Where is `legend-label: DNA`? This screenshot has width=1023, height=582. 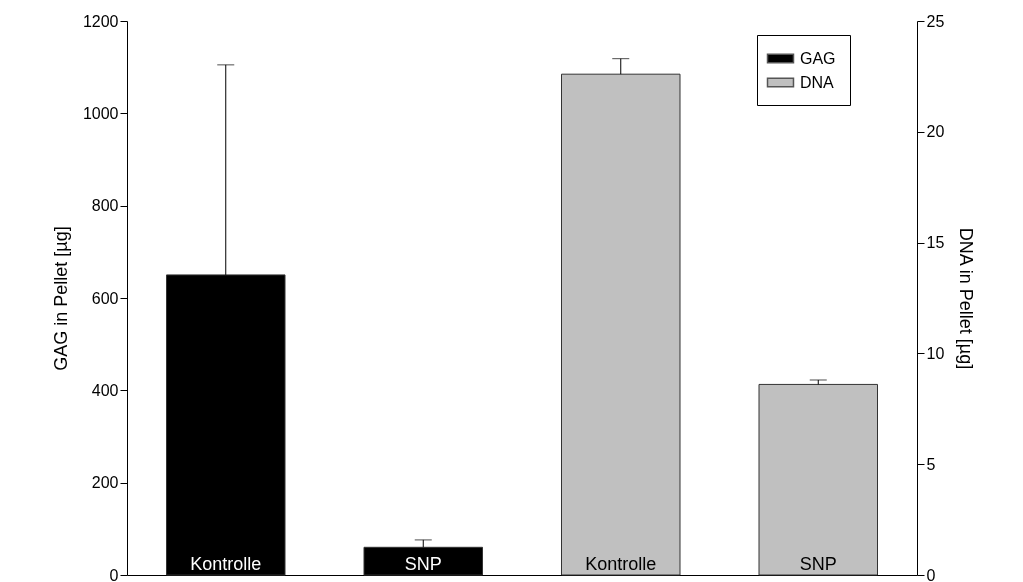
legend-label: DNA is located at coordinates (817, 82).